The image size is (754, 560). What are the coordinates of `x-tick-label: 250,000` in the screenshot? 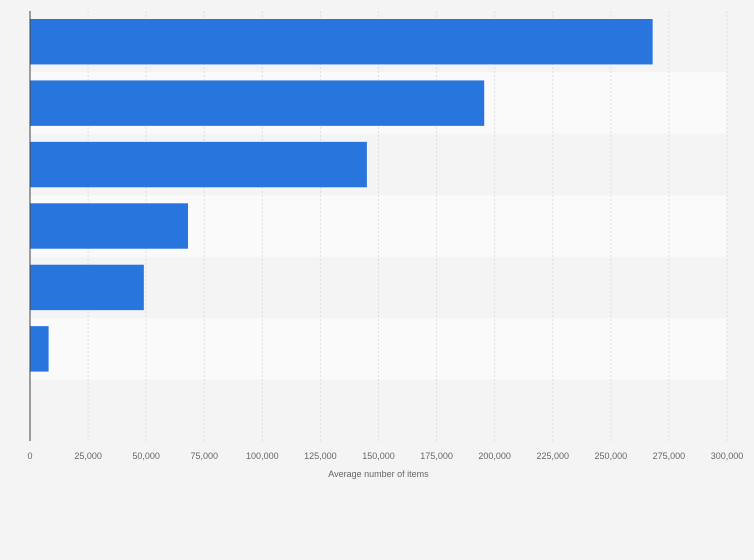 It's located at (611, 456).